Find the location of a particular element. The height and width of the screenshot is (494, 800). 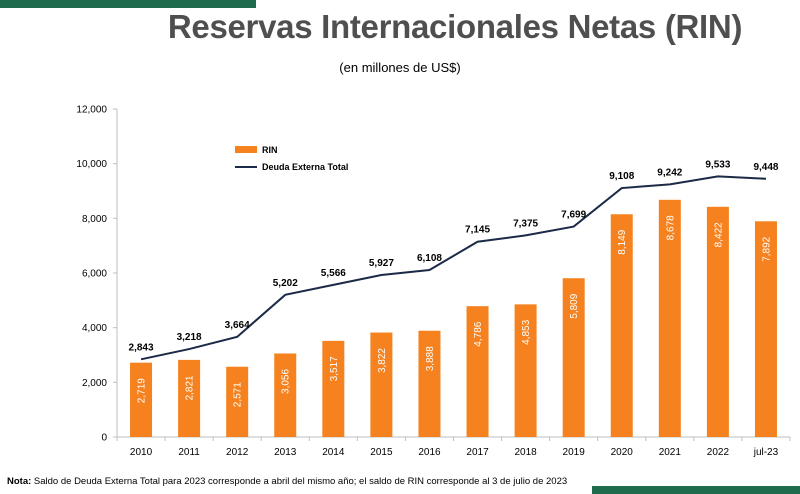

deuda-point-label: 3,664 is located at coordinates (237, 325).